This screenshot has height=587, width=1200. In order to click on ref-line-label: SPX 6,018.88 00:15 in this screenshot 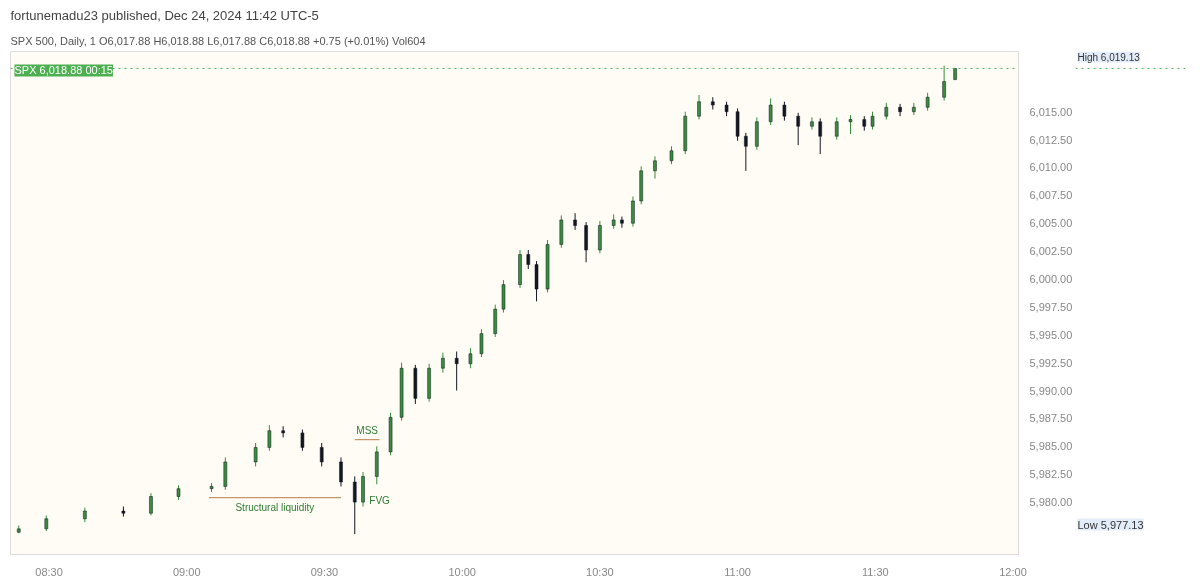, I will do `click(63, 70)`.